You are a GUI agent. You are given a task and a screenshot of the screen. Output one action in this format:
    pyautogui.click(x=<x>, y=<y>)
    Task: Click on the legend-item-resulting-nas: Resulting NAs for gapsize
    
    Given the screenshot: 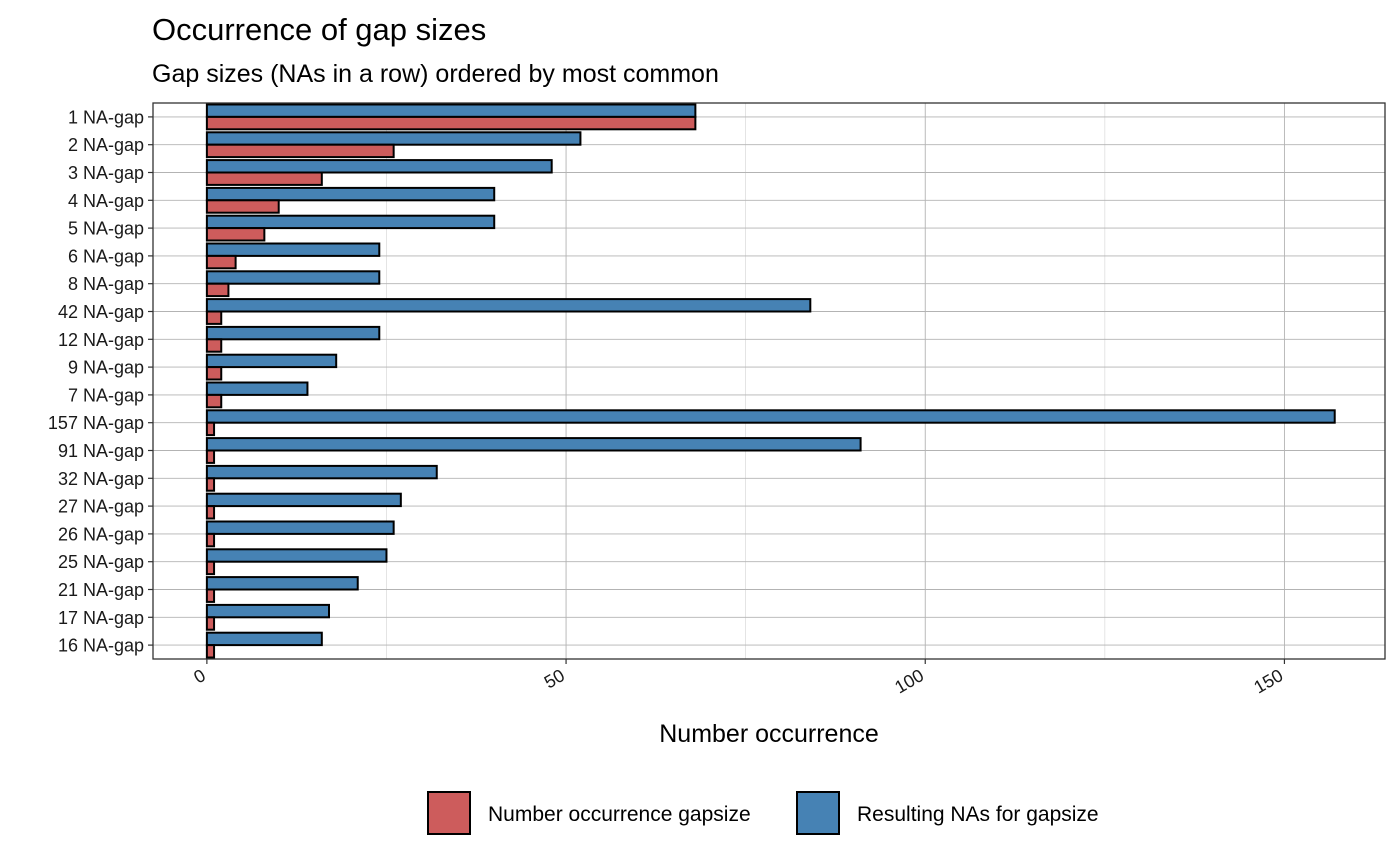 What is the action you would take?
    pyautogui.click(x=947, y=813)
    